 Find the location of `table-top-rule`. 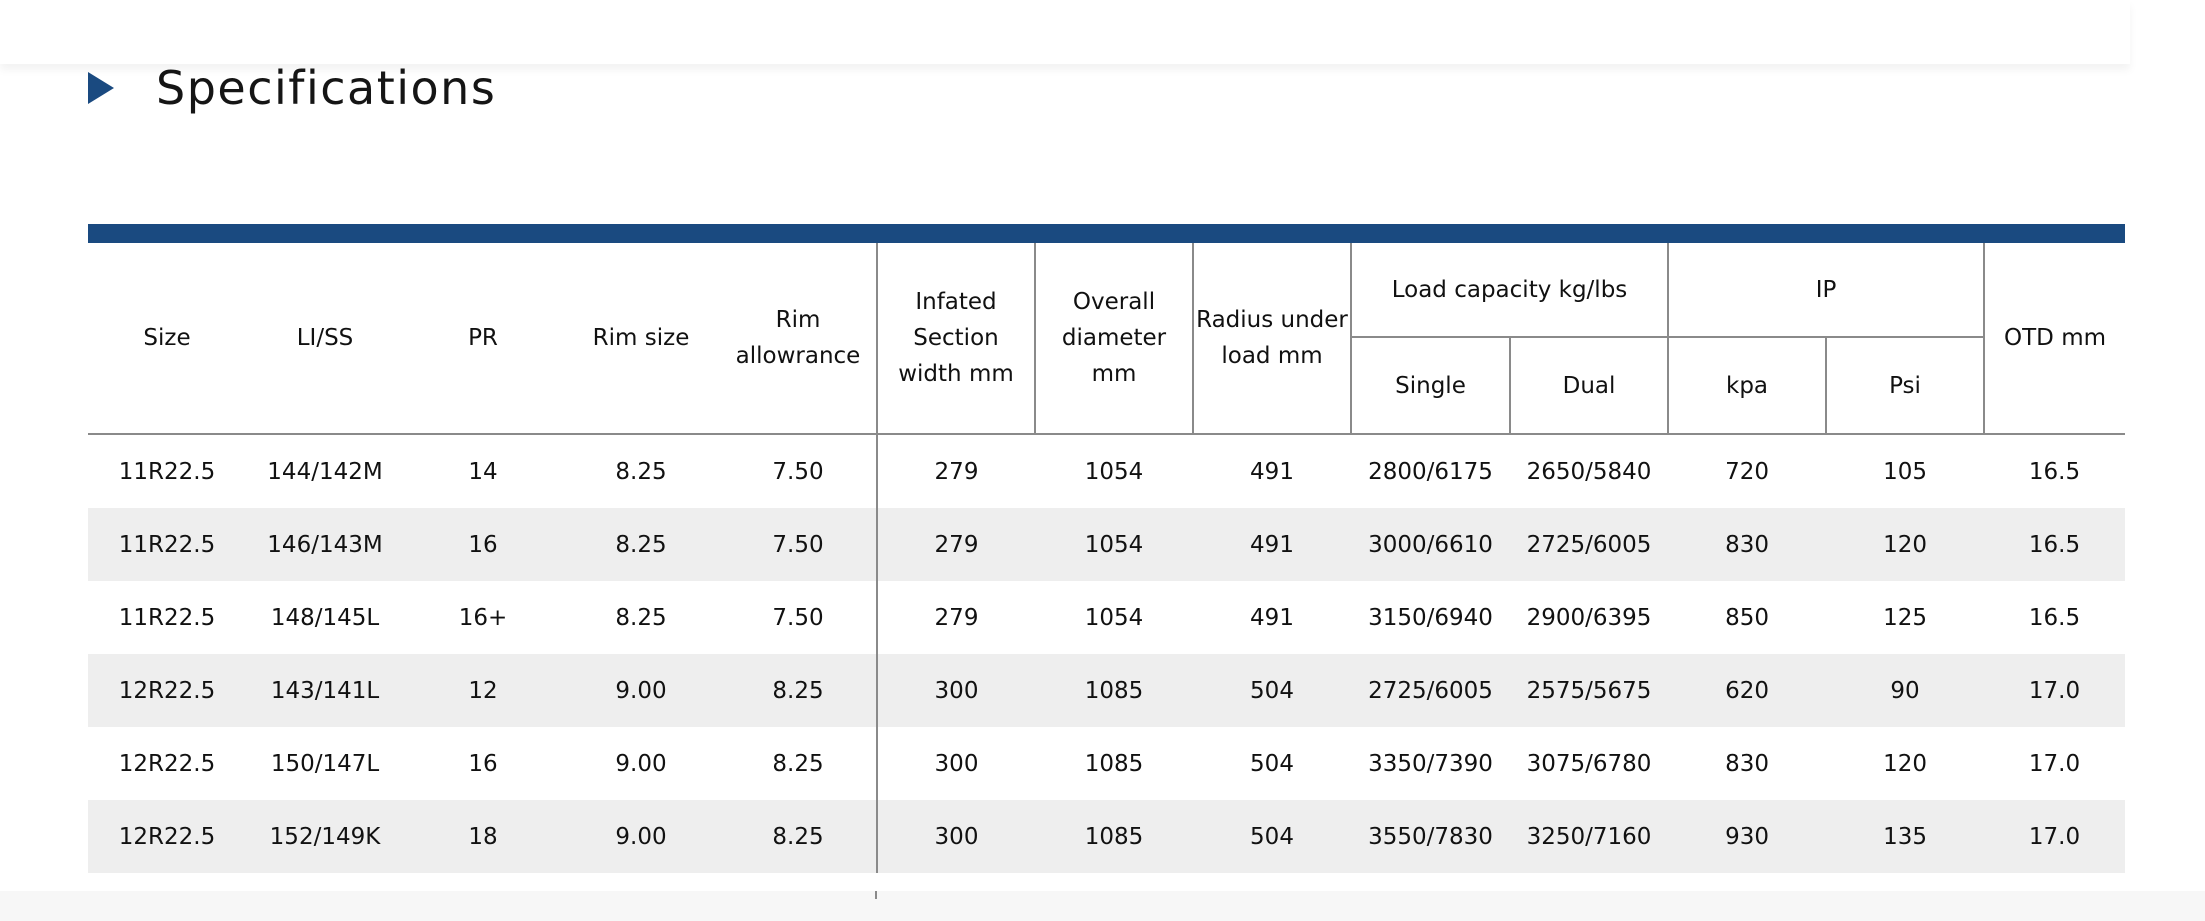

table-top-rule is located at coordinates (1106, 233).